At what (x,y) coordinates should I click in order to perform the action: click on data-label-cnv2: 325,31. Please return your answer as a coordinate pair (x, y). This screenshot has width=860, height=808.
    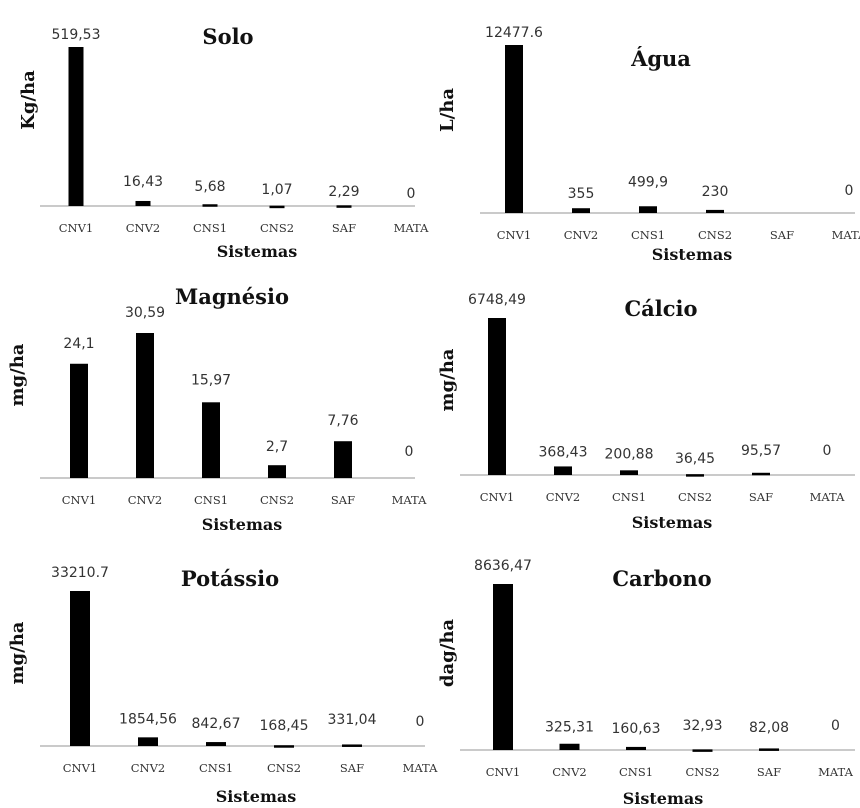
    Looking at the image, I should click on (569, 728).